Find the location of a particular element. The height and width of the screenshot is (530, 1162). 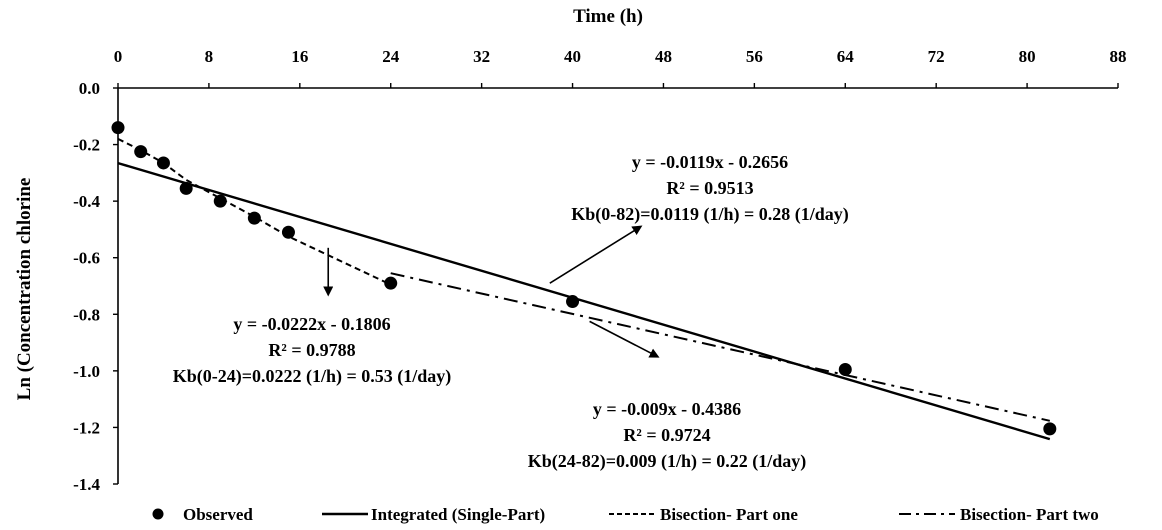

legend-marker is located at coordinates (158, 514).